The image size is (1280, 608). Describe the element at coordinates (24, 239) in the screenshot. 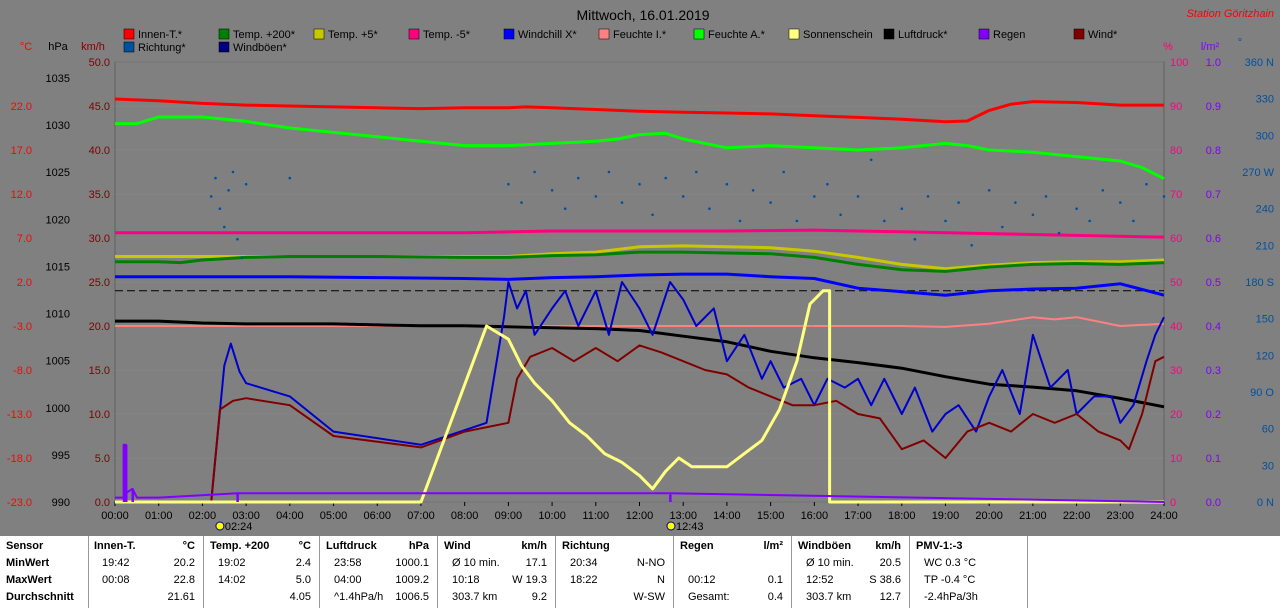

I see `celsius-tick-label: 7.0` at that location.